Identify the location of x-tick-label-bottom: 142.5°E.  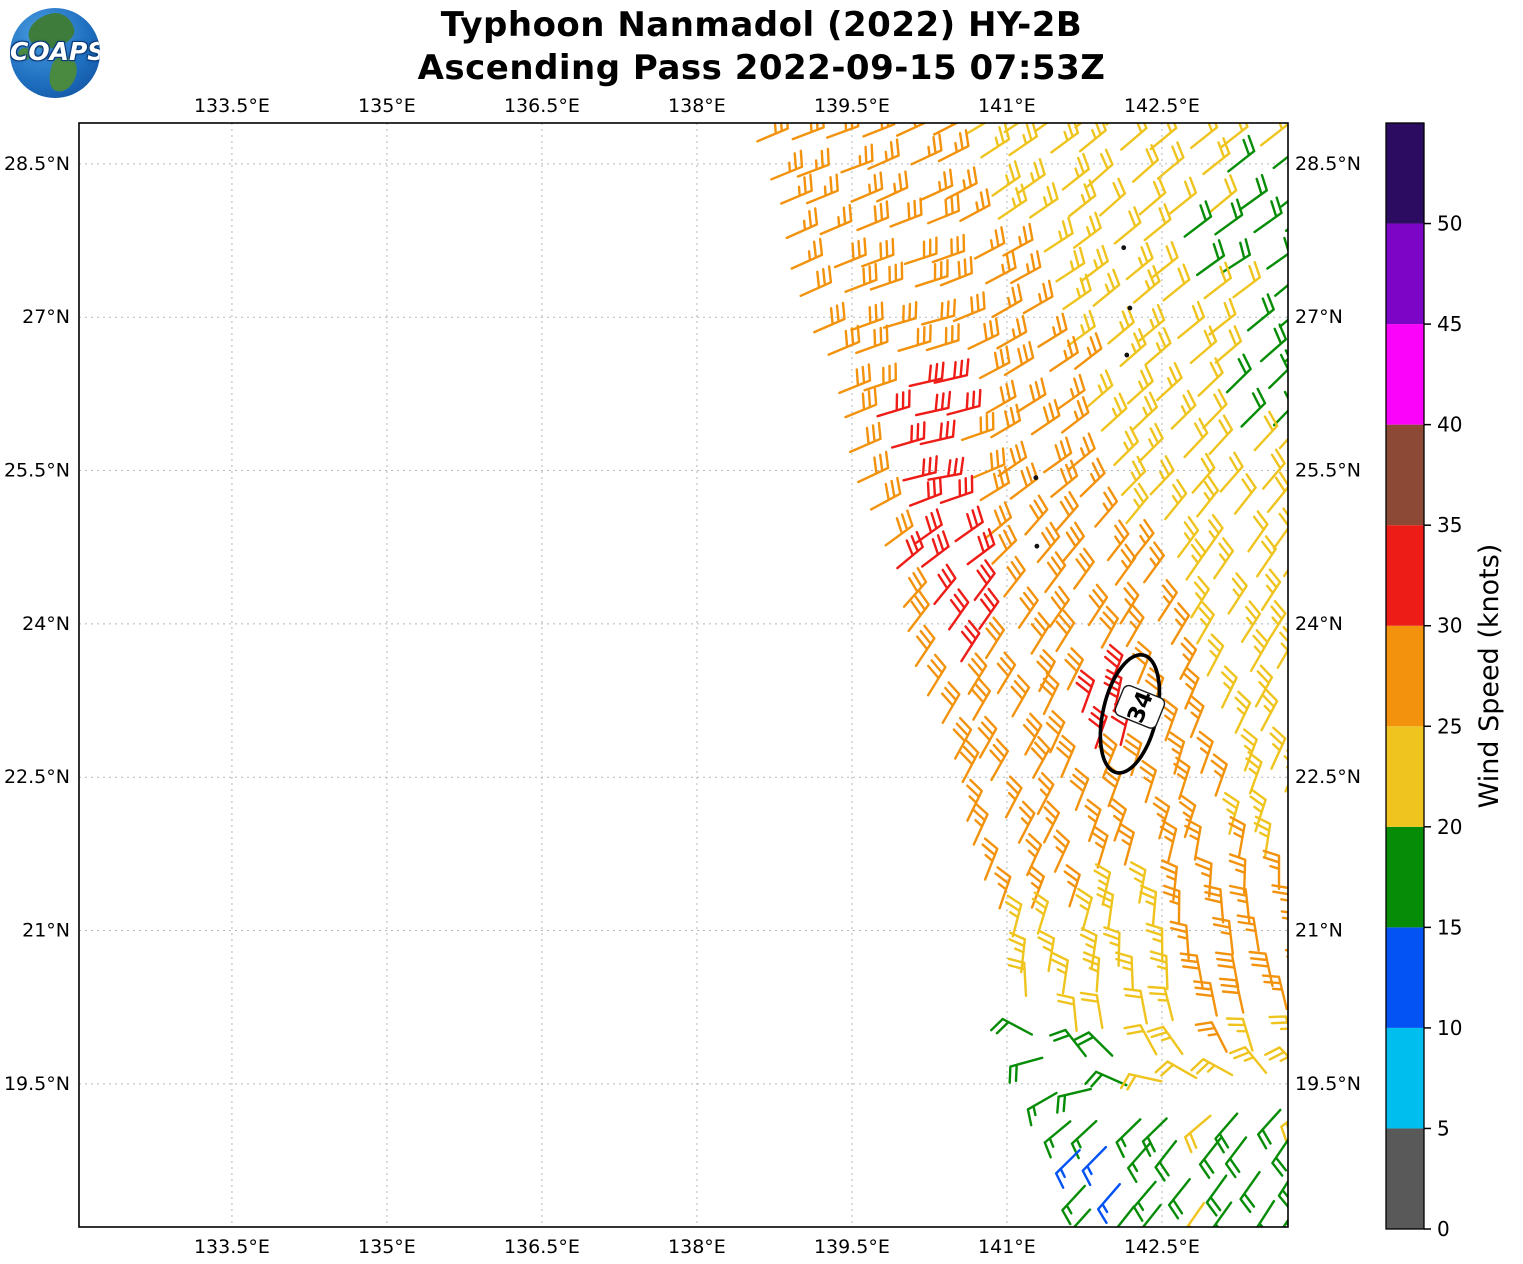
(1162, 1247).